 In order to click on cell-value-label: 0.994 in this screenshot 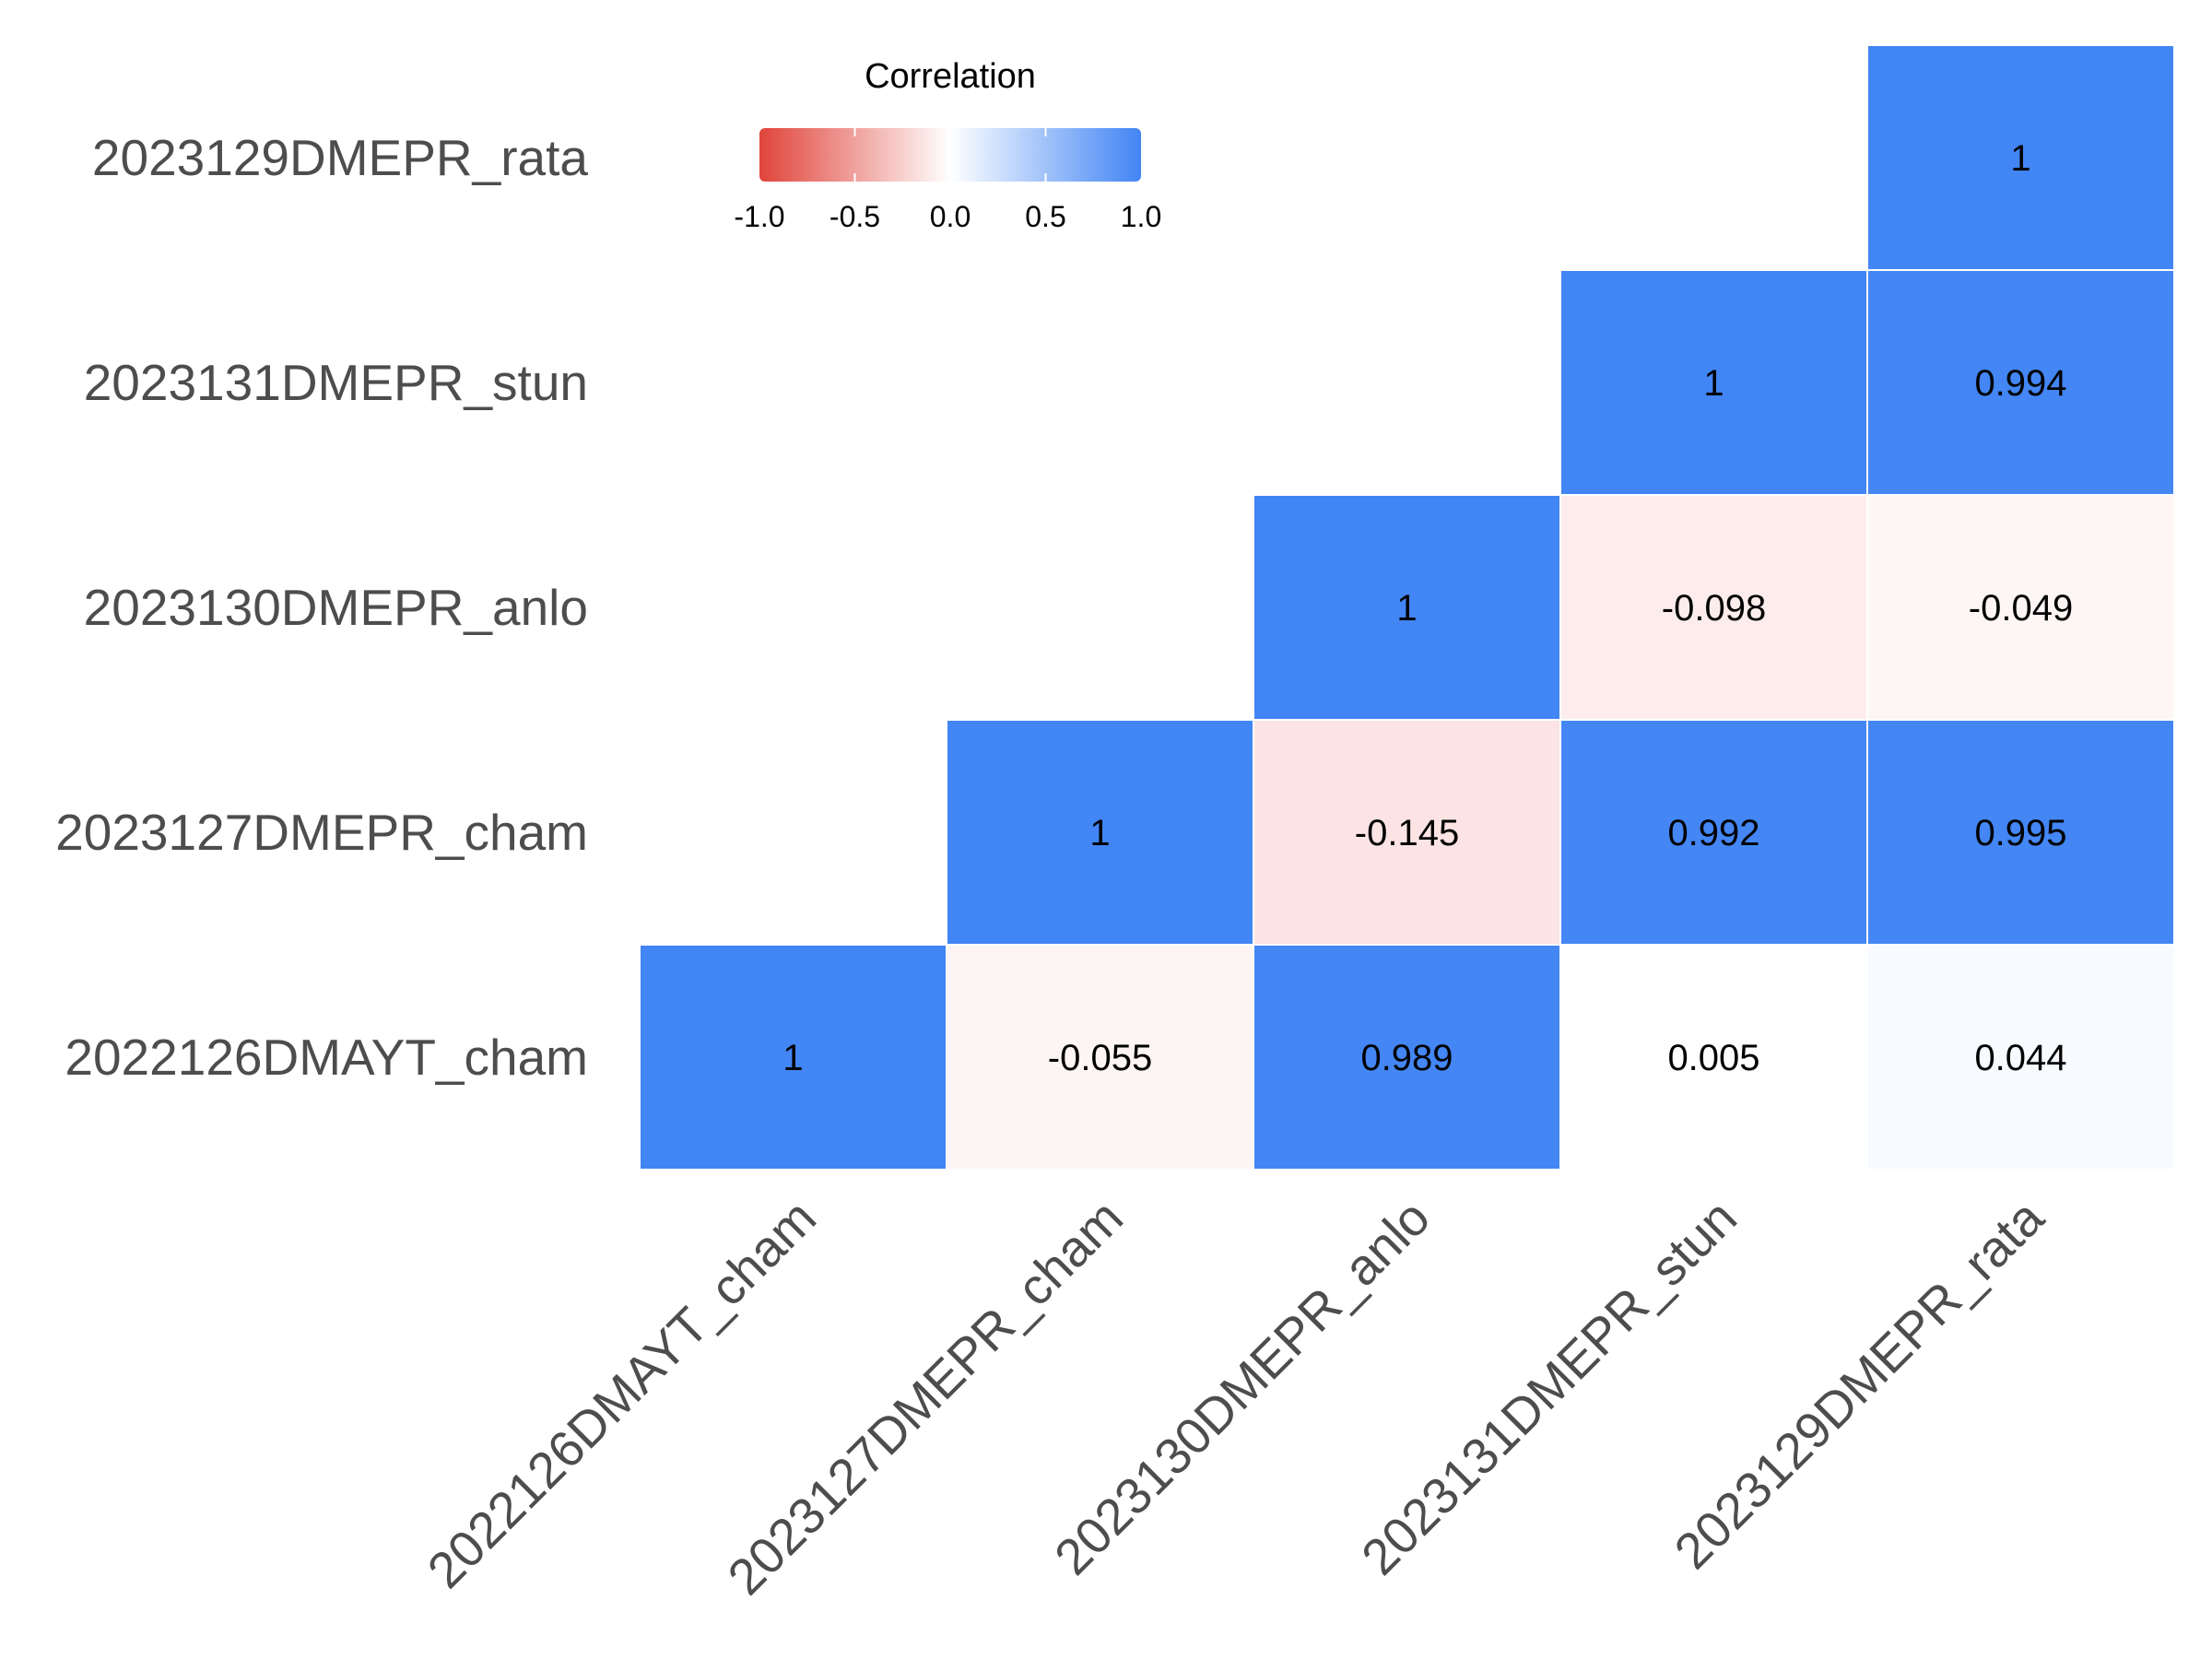, I will do `click(2020, 383)`.